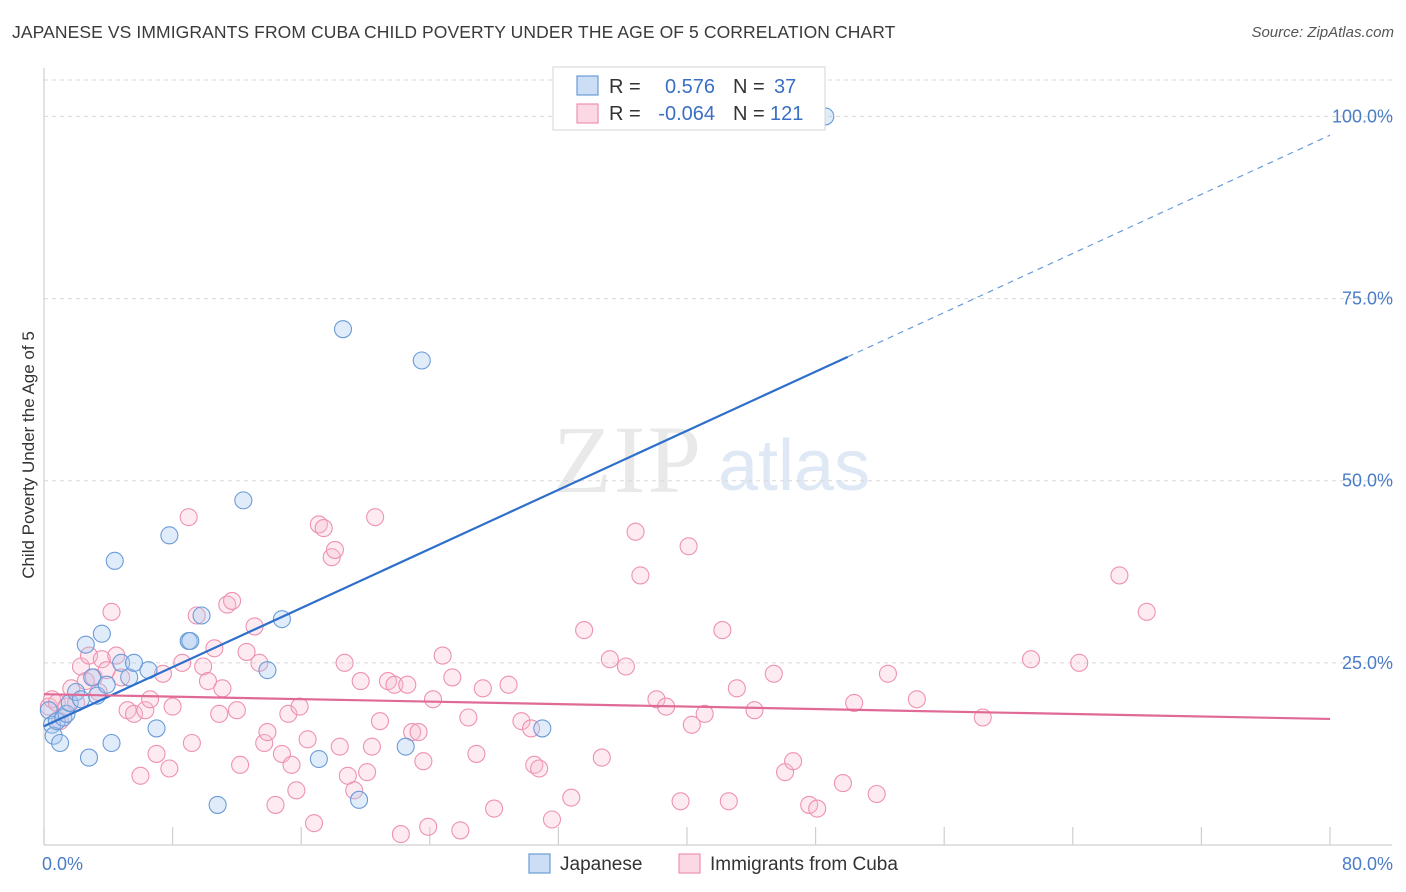 The width and height of the screenshot is (1406, 892). Describe the element at coordinates (689, 863) in the screenshot. I see `bottom-legend-swatch-cuba` at that location.